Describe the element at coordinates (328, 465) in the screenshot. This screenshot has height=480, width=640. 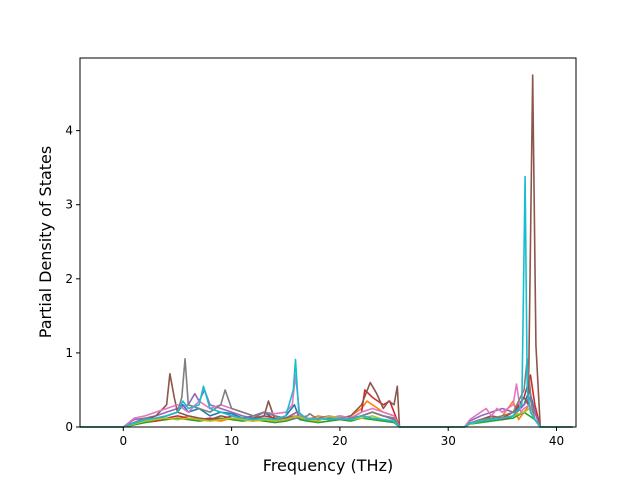
I see `x-axis-label: Frequency (THz)` at that location.